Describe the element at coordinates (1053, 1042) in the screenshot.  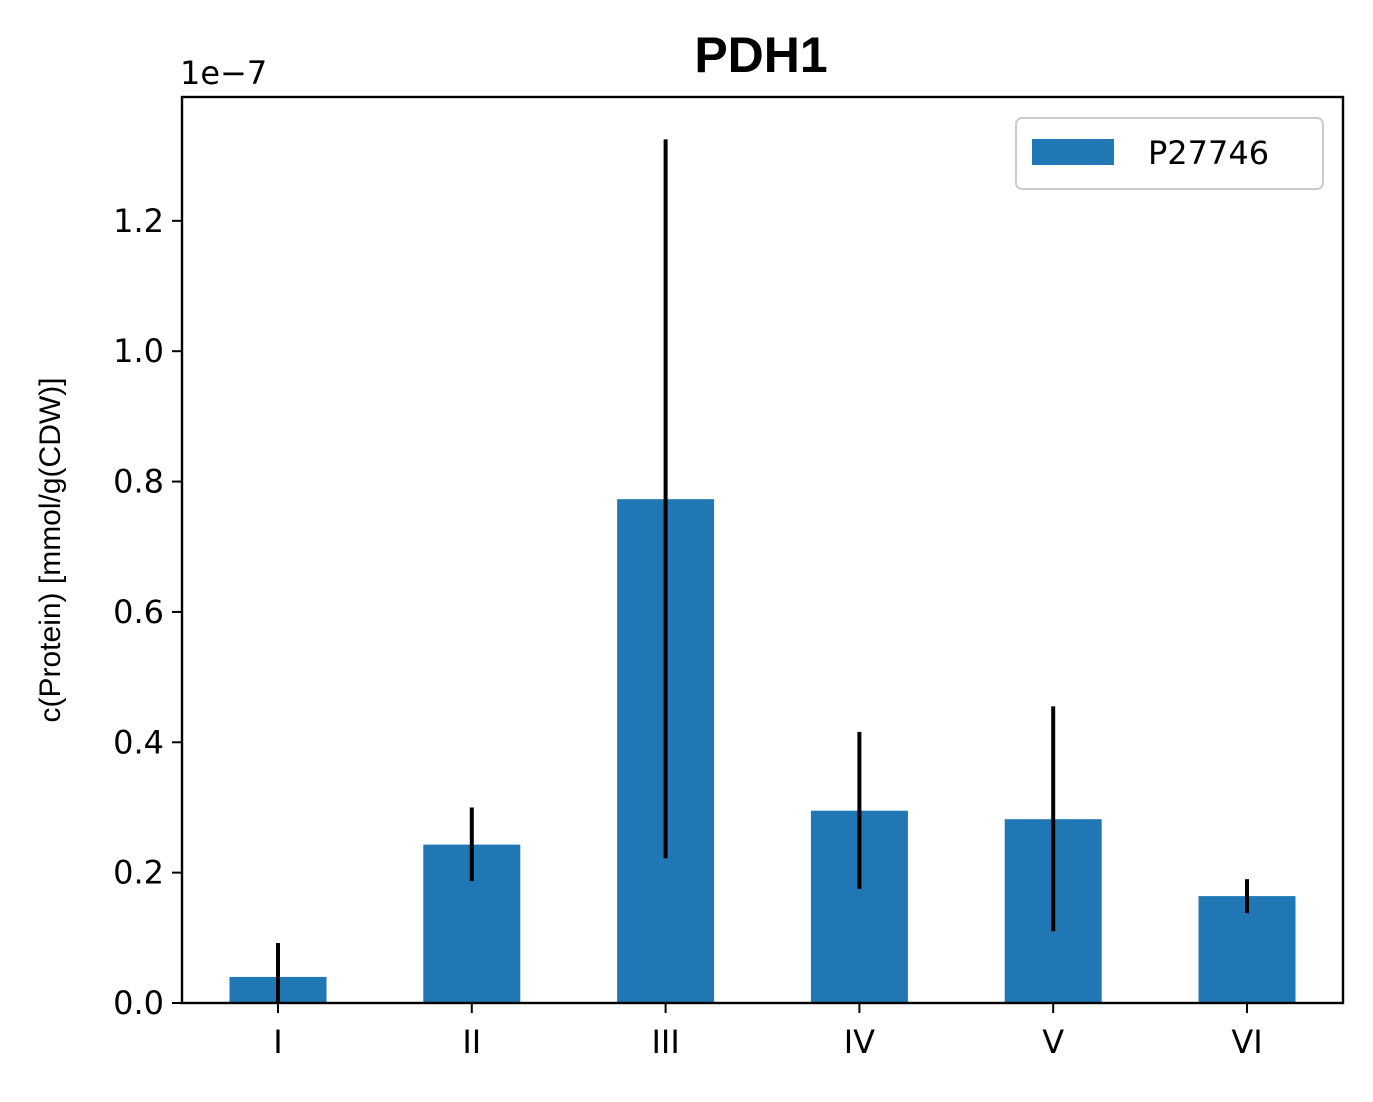
I see `x-tick-label: V` at that location.